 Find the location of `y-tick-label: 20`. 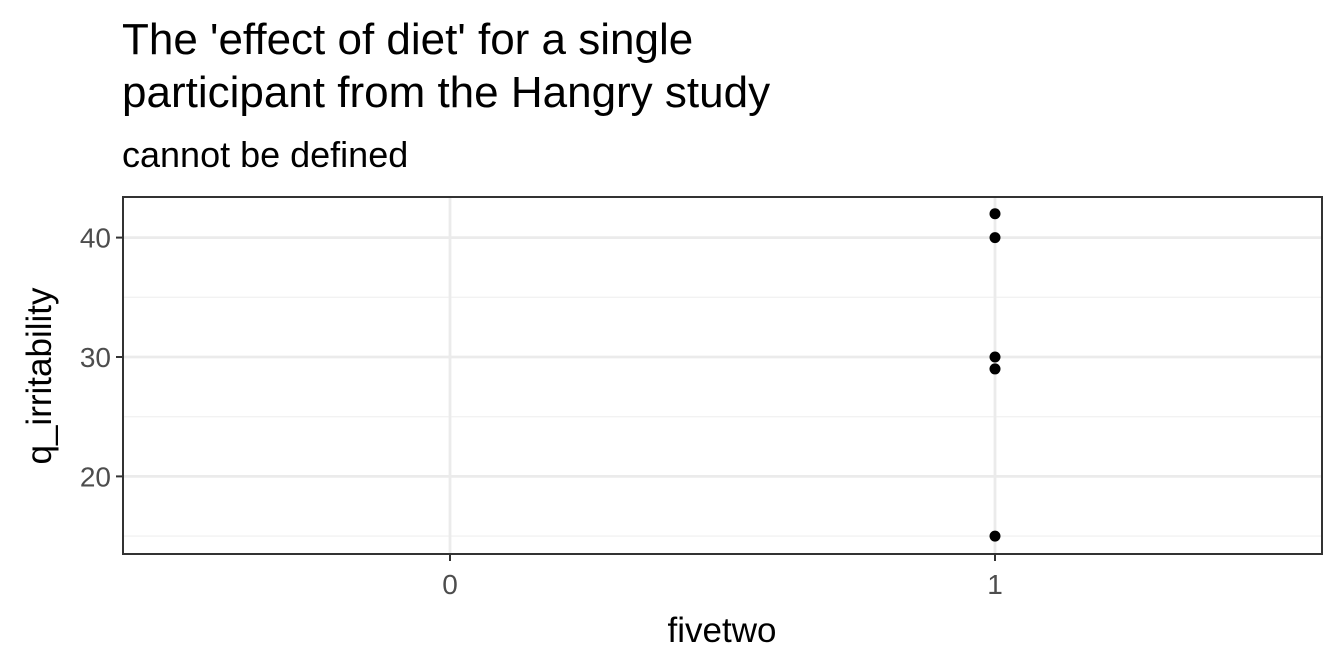

y-tick-label: 20 is located at coordinates (95, 476).